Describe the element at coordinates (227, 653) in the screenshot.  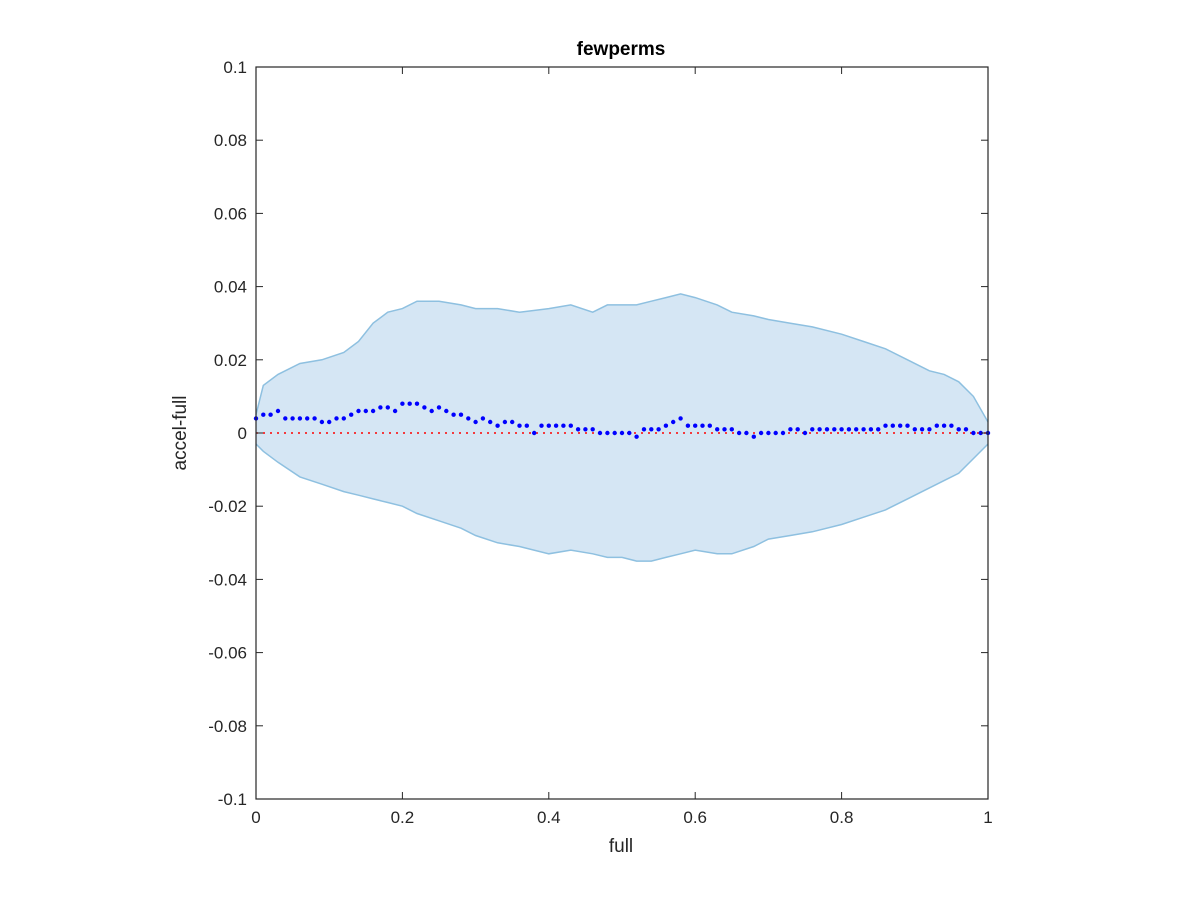
I see `y-tick-label: -0.06` at that location.